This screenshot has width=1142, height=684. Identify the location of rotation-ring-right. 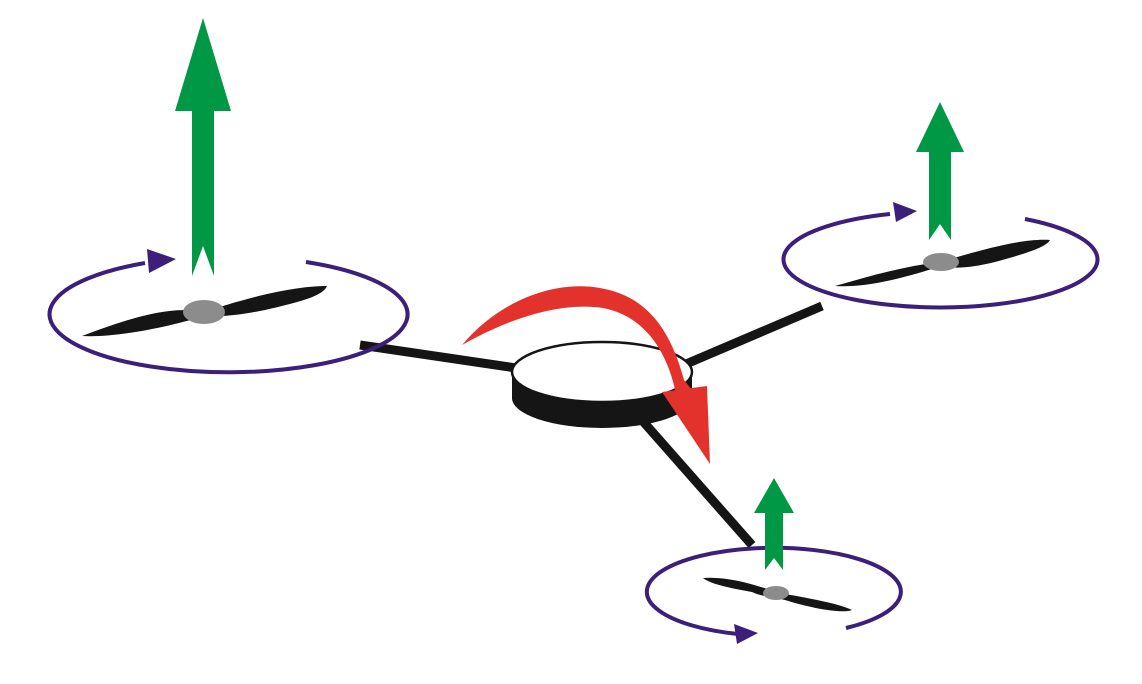
(940, 261).